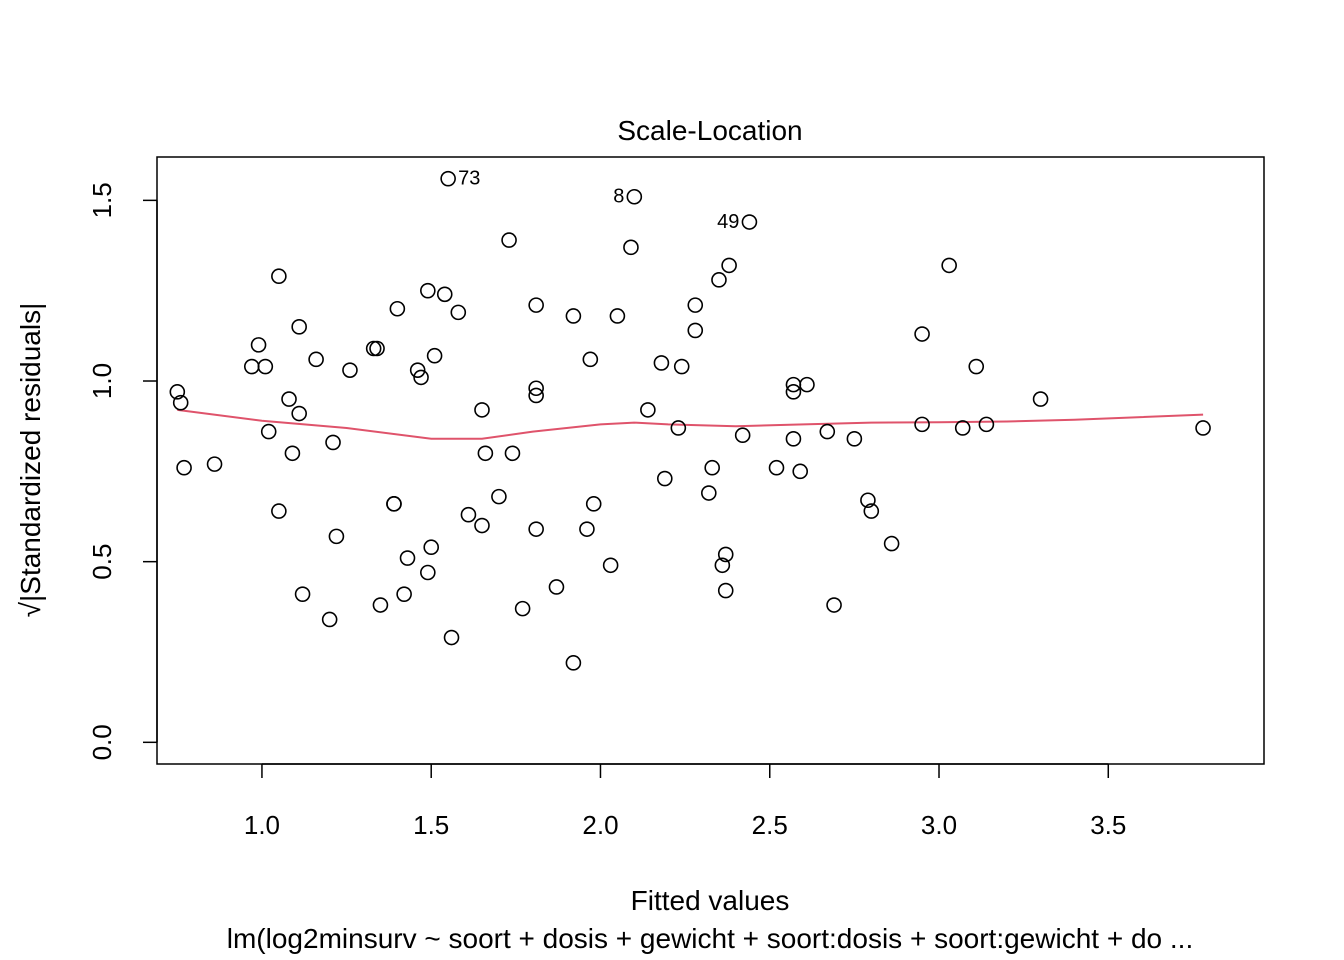 The image size is (1344, 960). Describe the element at coordinates (102, 200) in the screenshot. I see `y-tick-label: 1.5` at that location.